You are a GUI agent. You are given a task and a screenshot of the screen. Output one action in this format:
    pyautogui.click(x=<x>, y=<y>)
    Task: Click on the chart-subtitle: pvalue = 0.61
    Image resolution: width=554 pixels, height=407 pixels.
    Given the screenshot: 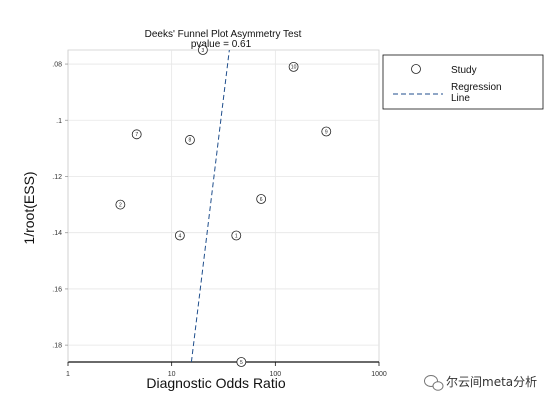 What is the action you would take?
    pyautogui.click(x=221, y=44)
    